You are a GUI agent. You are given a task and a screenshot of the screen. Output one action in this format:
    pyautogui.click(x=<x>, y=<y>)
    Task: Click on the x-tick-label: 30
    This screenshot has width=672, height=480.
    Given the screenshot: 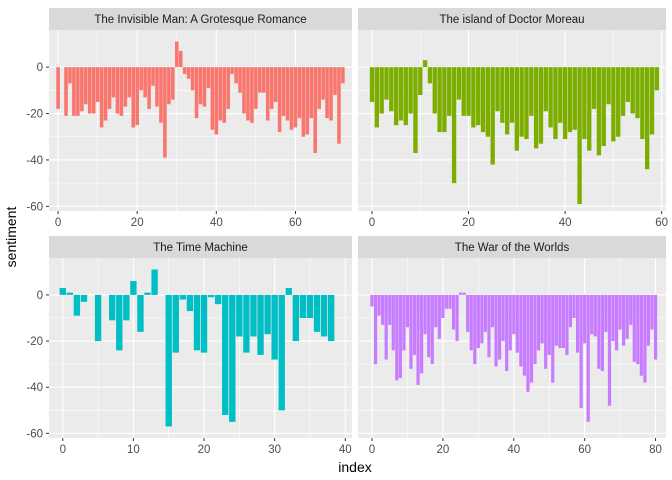 What is the action you would take?
    pyautogui.click(x=274, y=450)
    